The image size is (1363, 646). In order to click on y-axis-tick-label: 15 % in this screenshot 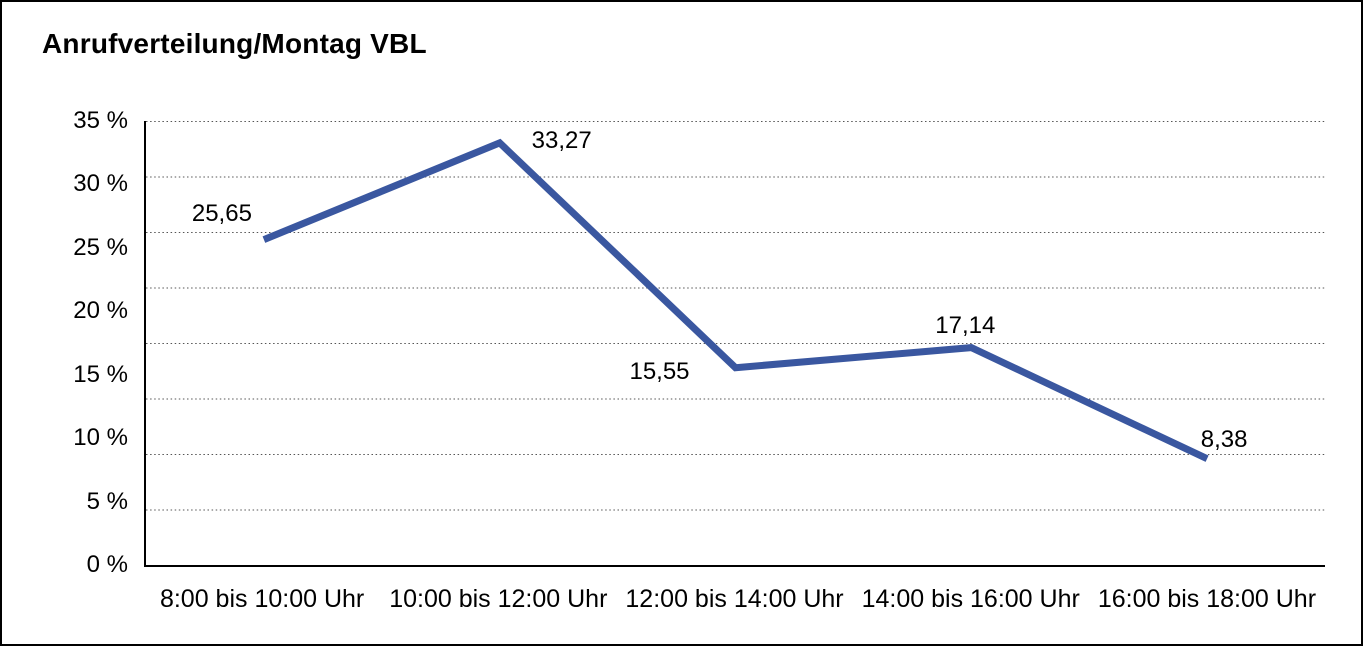, I will do `click(100, 374)`.